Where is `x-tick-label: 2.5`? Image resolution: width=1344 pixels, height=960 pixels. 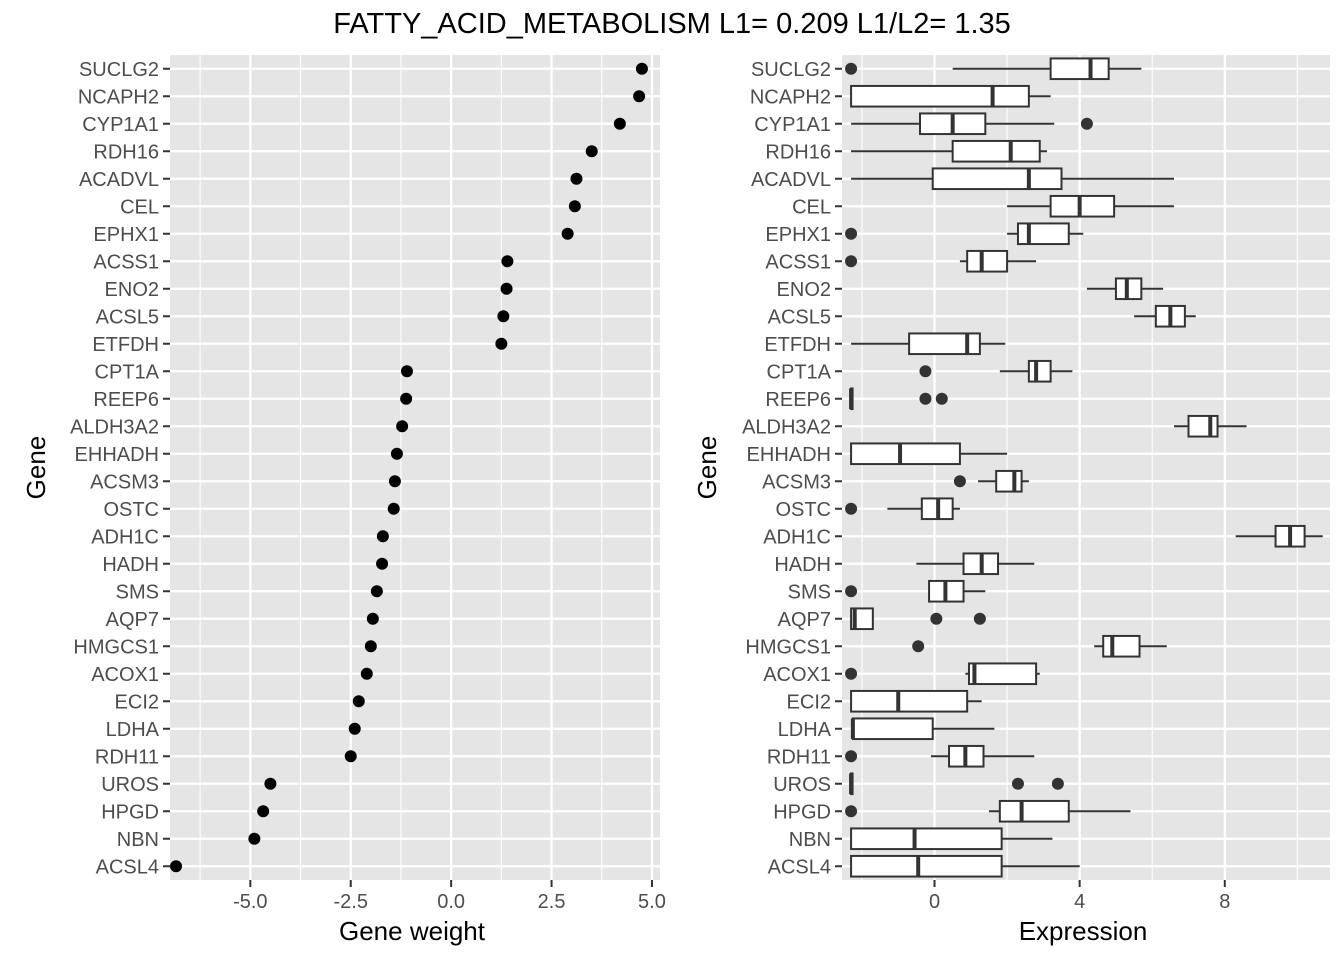 x-tick-label: 2.5 is located at coordinates (552, 902).